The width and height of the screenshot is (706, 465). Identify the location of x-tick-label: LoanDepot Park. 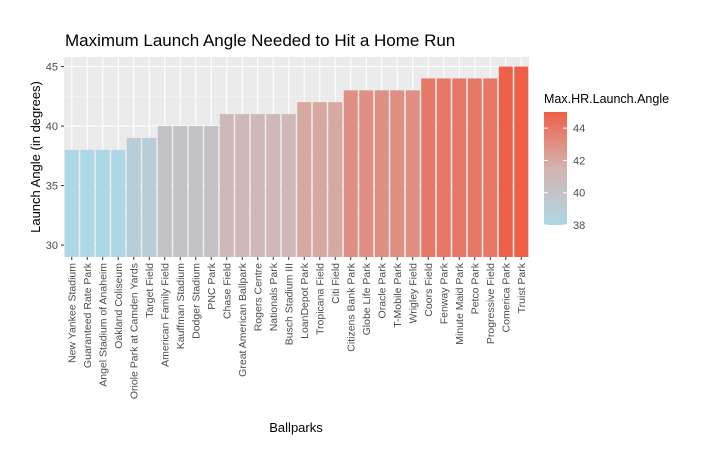
(305, 300).